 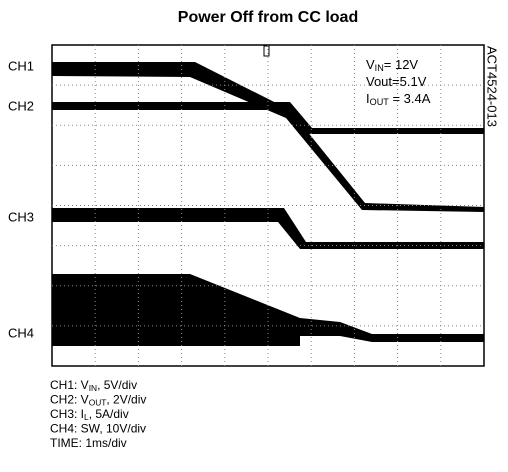 I want to click on note-rest: , 2V/div, so click(x=126, y=400).